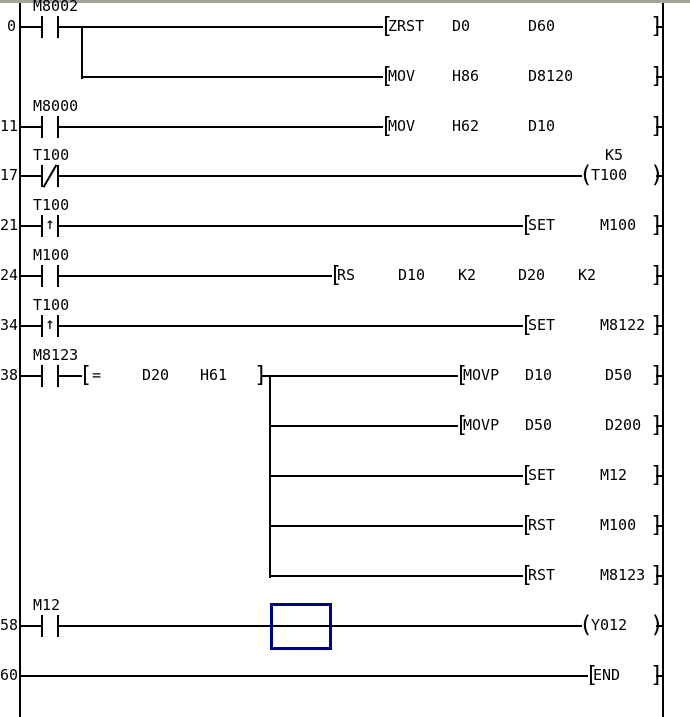 The height and width of the screenshot is (717, 690). I want to click on instruction-operand: D10, so click(412, 275).